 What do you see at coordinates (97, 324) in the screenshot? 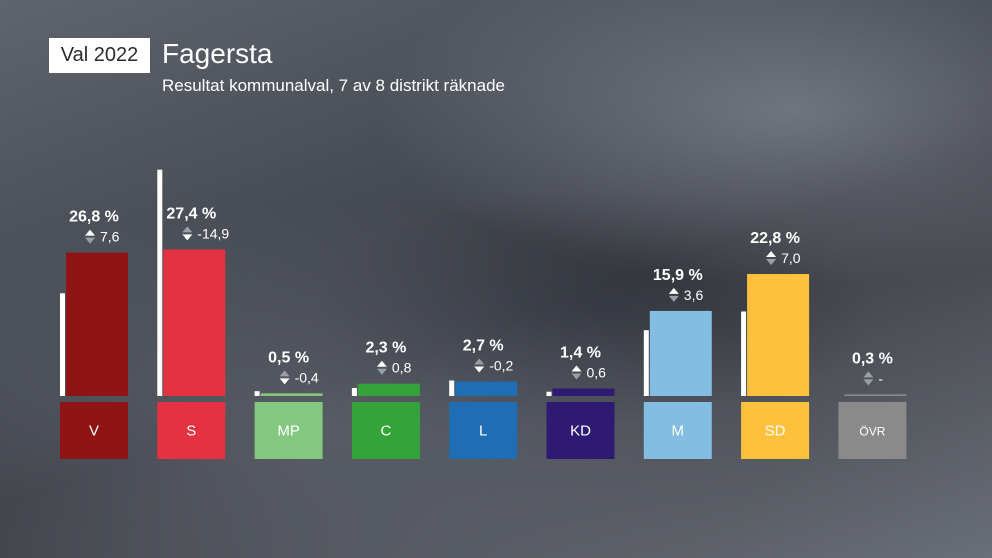
I see `bar-v` at bounding box center [97, 324].